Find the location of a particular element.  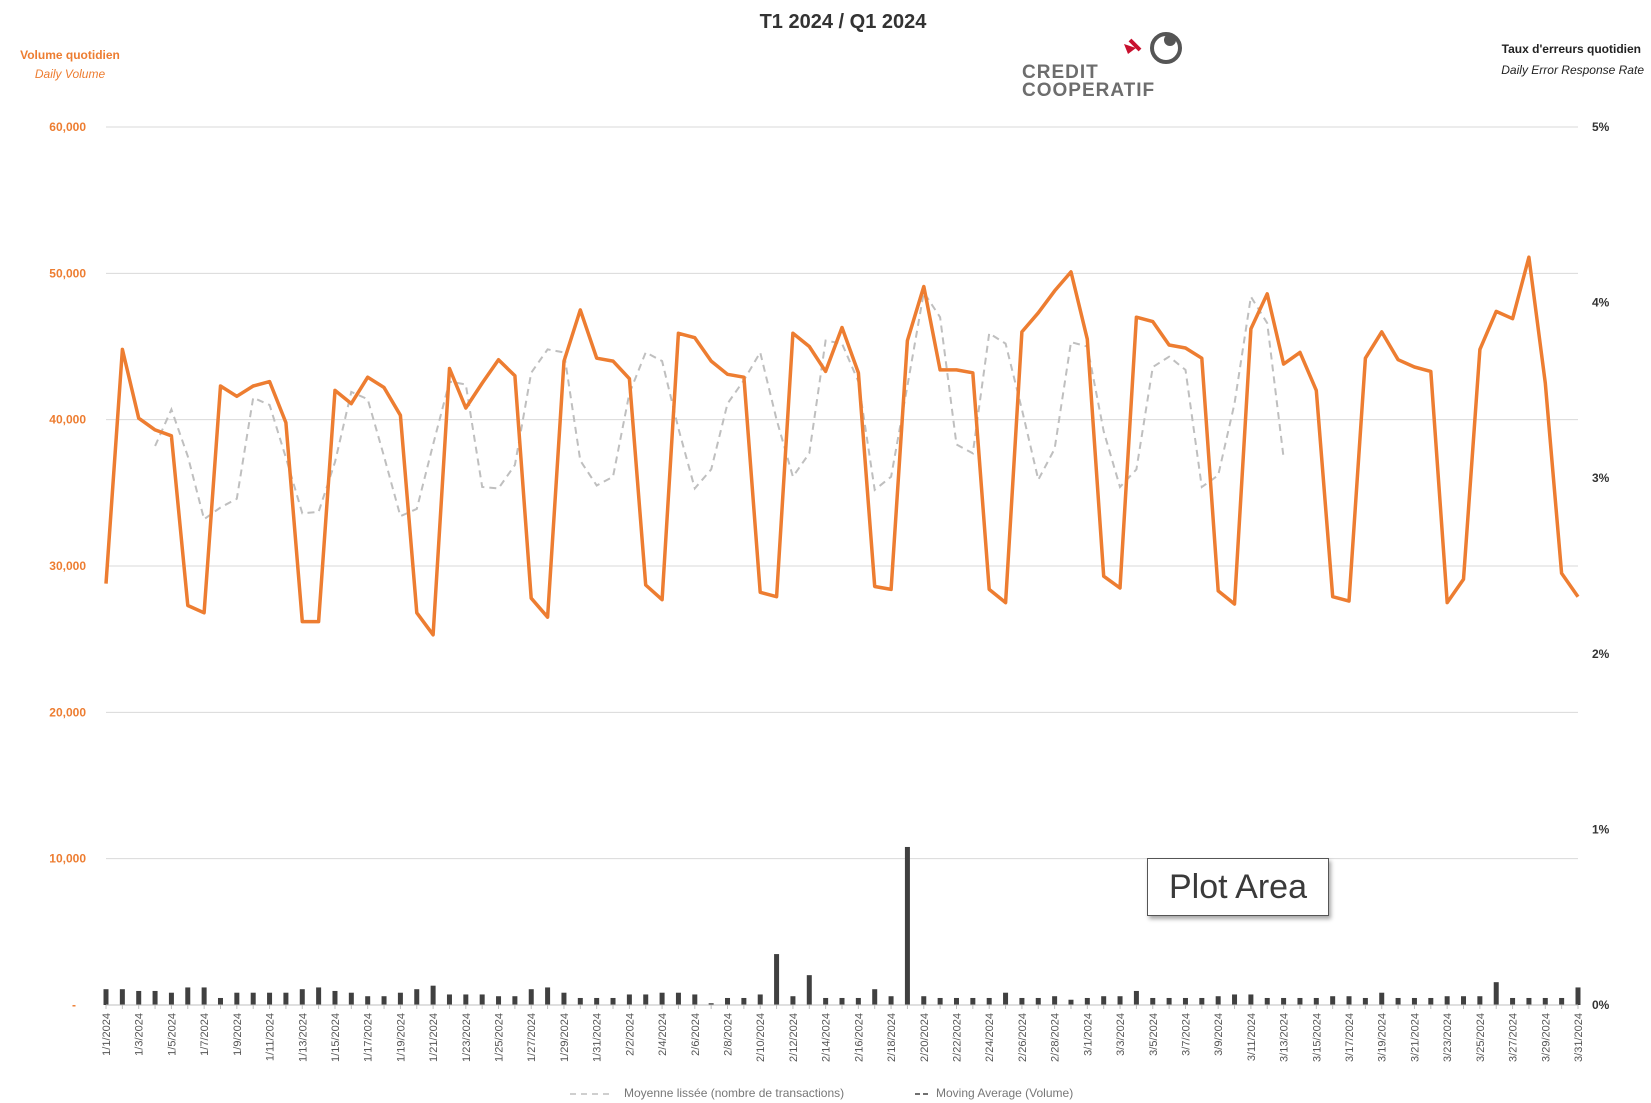

x-axis-tick-label: 3/27/2024 is located at coordinates (1514, 1037).